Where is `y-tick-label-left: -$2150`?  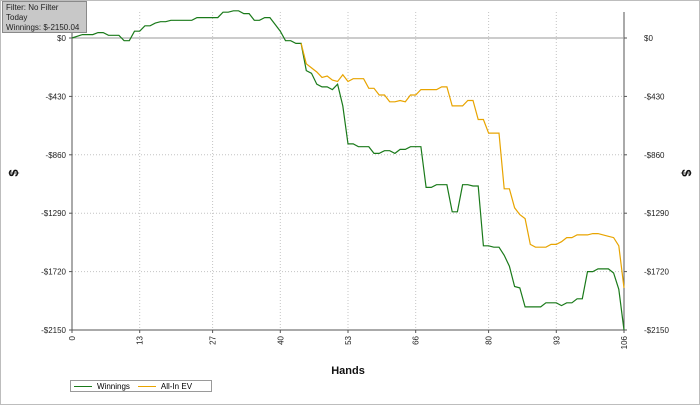 y-tick-label-left: -$2150 is located at coordinates (53, 330).